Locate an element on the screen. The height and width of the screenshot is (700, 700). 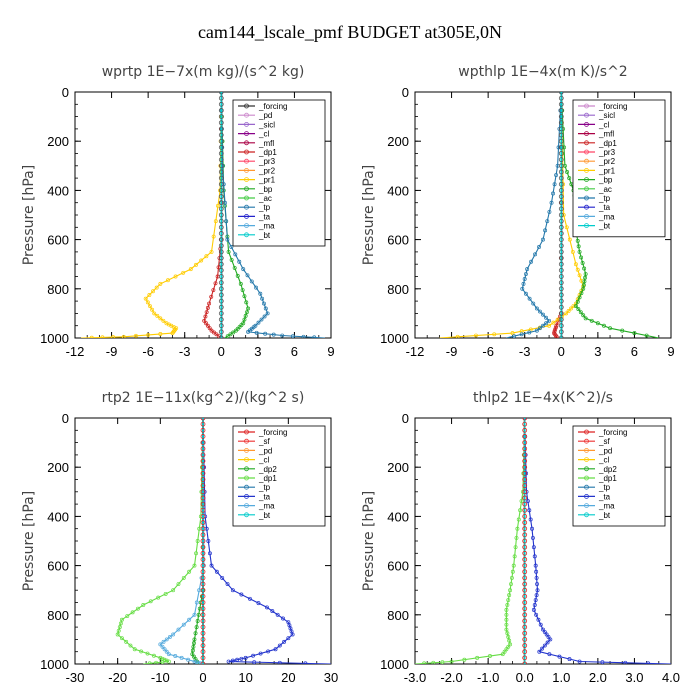
x-tick-label: -9 is located at coordinates (112, 351).